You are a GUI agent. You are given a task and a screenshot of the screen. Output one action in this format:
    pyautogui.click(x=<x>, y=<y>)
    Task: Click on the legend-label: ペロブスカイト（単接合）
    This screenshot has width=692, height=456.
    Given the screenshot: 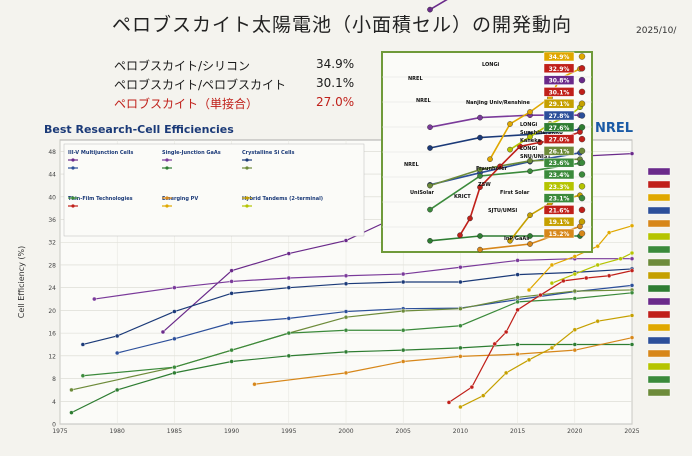 What is the action you would take?
    pyautogui.click(x=186, y=104)
    